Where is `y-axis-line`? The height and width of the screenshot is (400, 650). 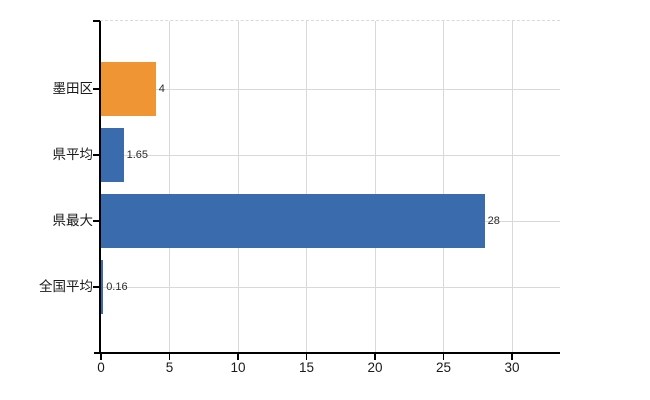
y-axis-line is located at coordinates (100, 187).